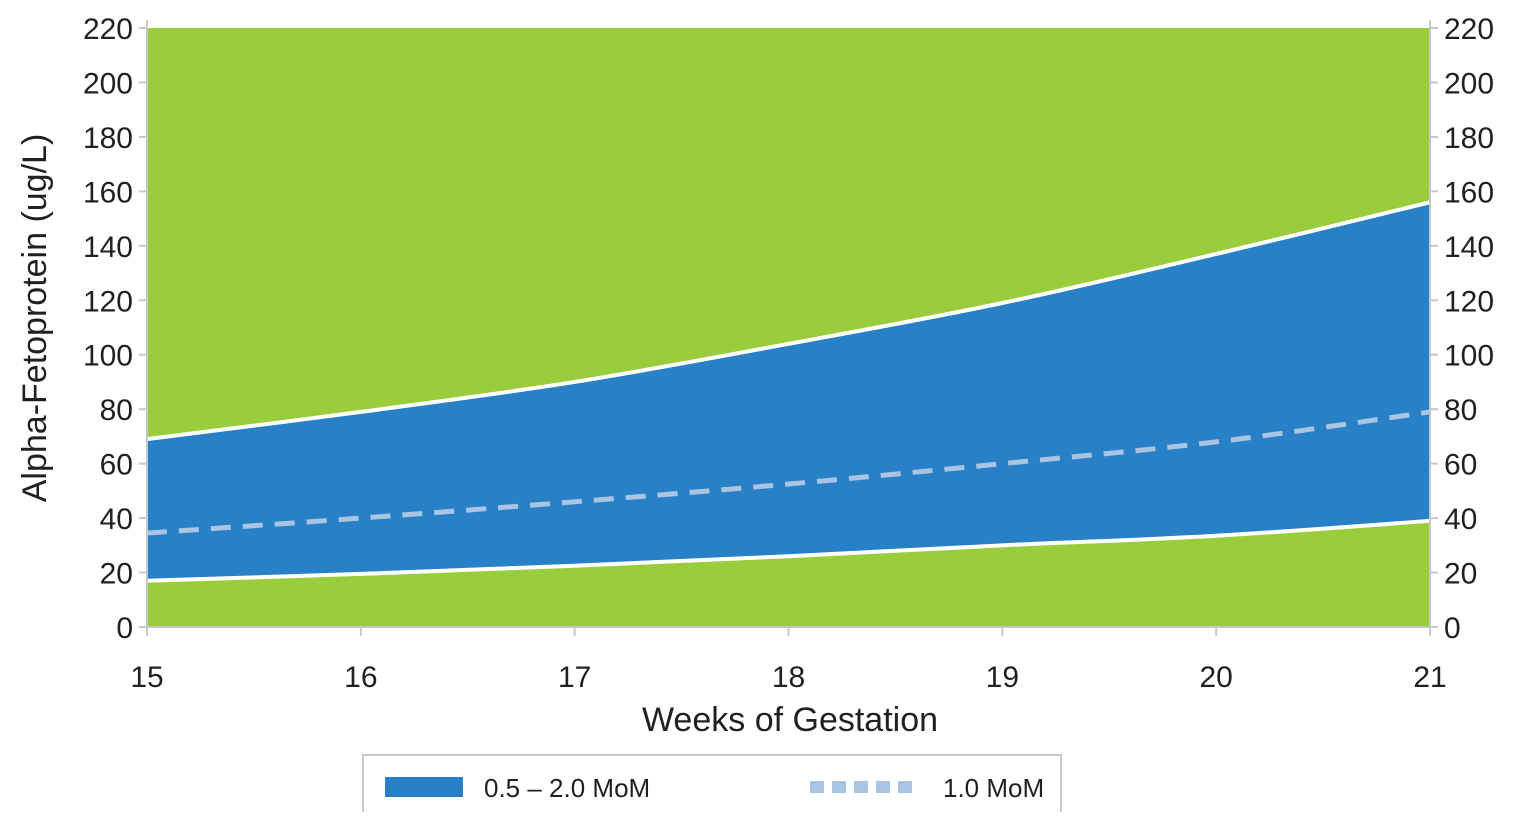 The height and width of the screenshot is (817, 1518). Describe the element at coordinates (788, 677) in the screenshot. I see `x-tick-label: 18` at that location.